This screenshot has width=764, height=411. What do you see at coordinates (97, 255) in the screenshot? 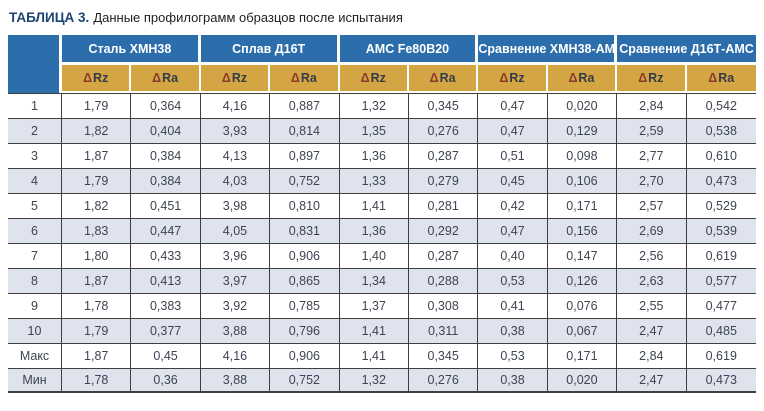
I see `table-cell: 1,80` at bounding box center [97, 255].